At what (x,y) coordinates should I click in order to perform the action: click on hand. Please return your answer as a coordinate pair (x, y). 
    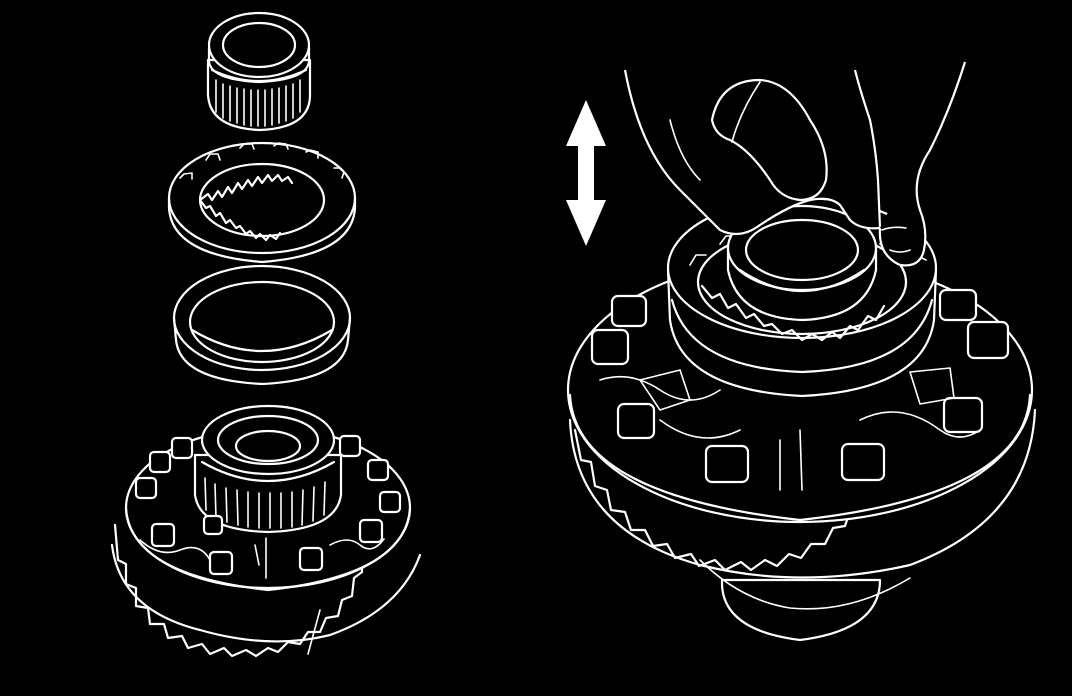
    Looking at the image, I should click on (795, 164).